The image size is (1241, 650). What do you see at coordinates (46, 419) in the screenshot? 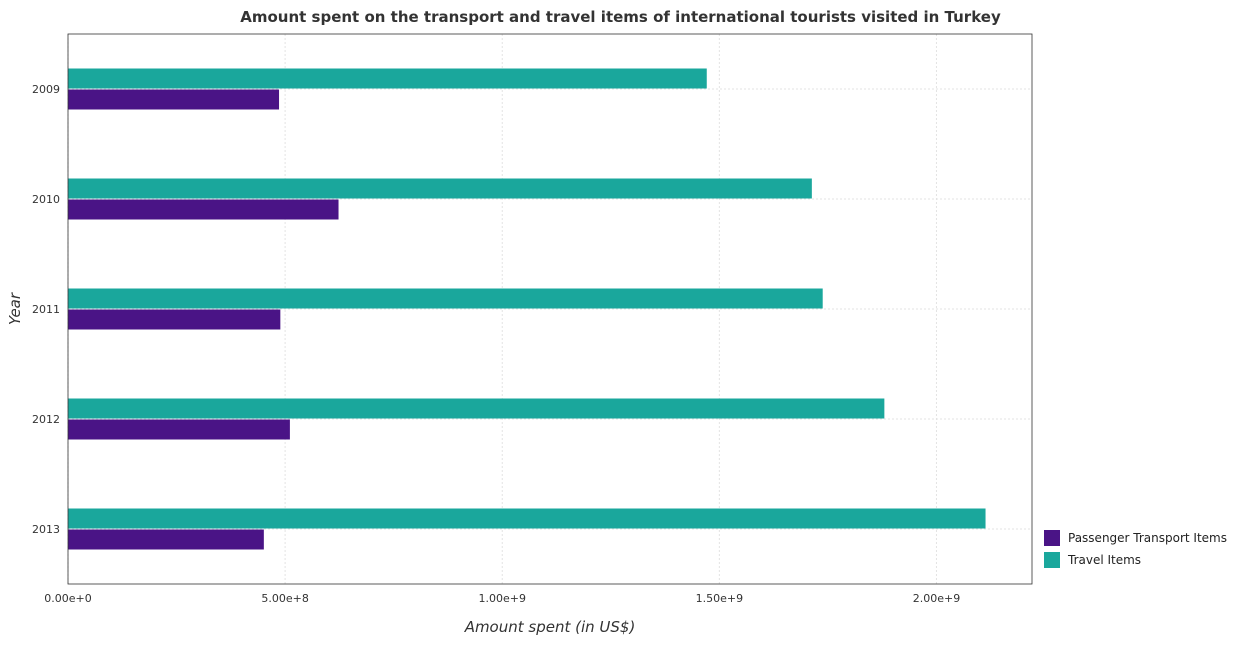
I see `y-tick-label: 2012` at bounding box center [46, 419].